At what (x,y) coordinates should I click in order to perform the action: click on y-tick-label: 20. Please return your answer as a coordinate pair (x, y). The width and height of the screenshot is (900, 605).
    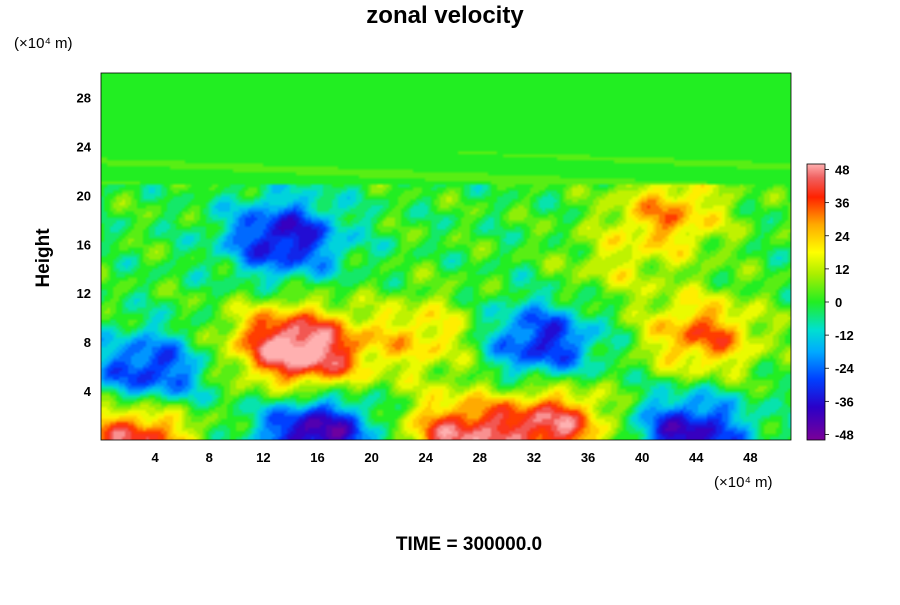
    Looking at the image, I should click on (84, 195).